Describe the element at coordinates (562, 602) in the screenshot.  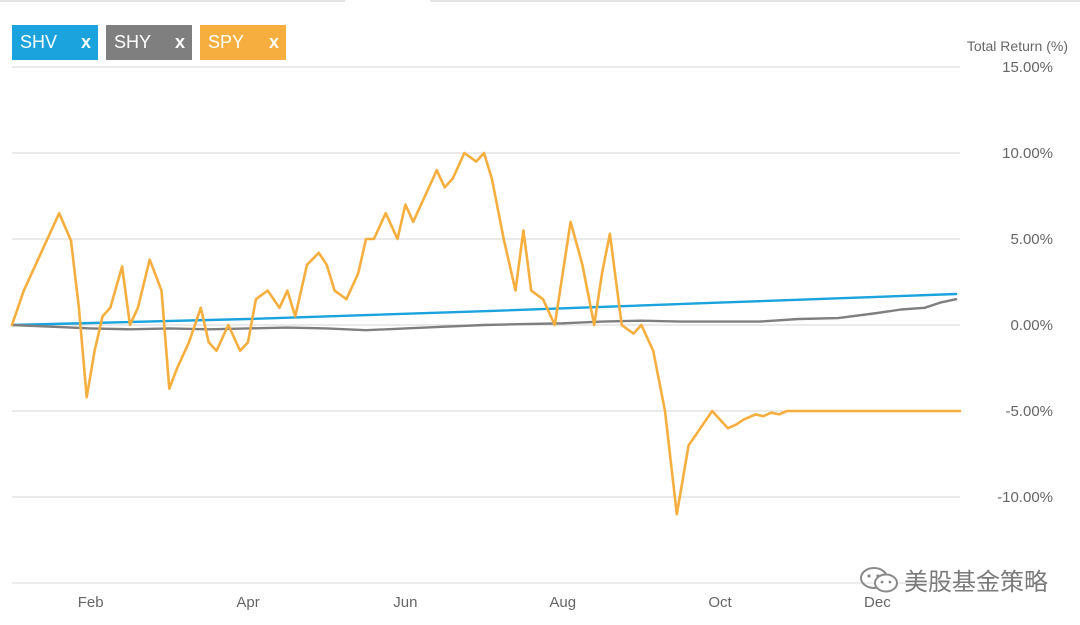
I see `x-tick-label: Aug` at that location.